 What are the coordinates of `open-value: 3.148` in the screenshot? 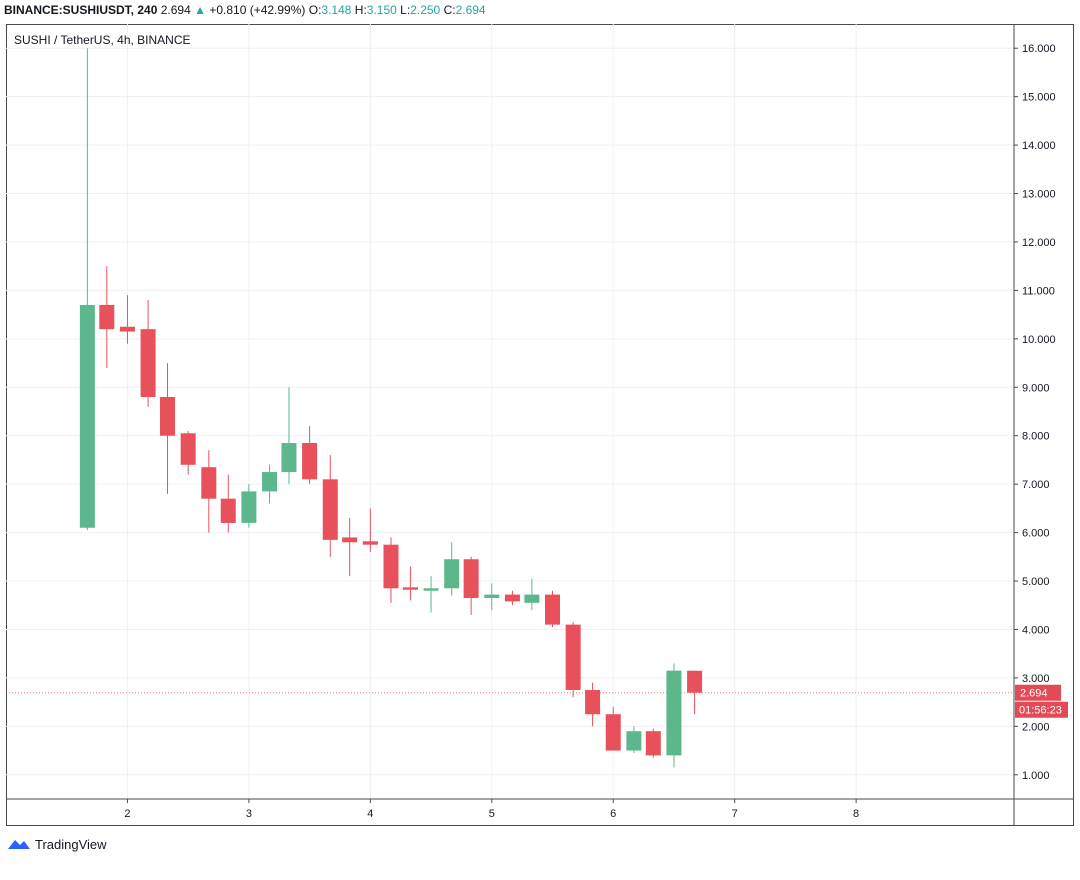 It's located at (336, 10).